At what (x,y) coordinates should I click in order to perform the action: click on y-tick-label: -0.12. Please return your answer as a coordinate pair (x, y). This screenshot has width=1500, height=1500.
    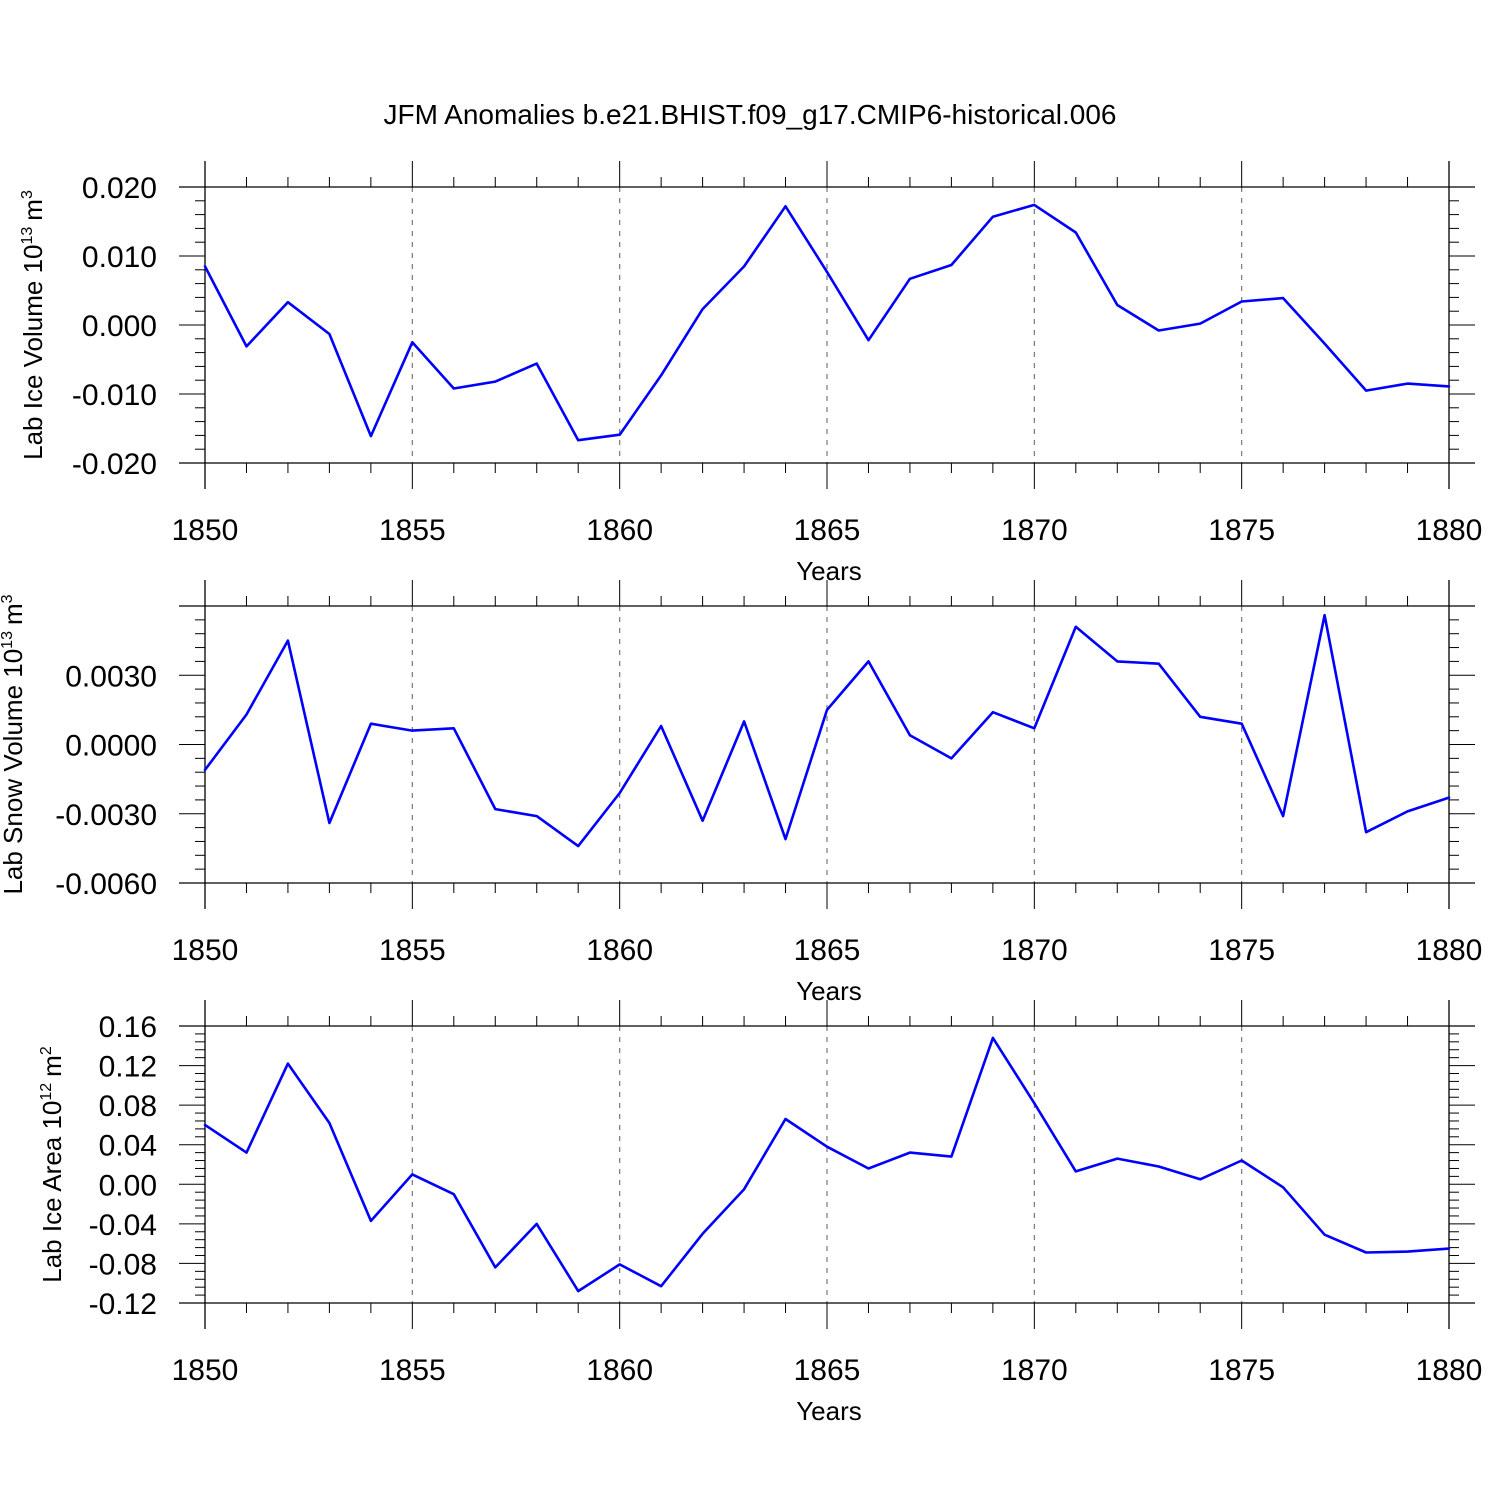
    Looking at the image, I should click on (123, 1304).